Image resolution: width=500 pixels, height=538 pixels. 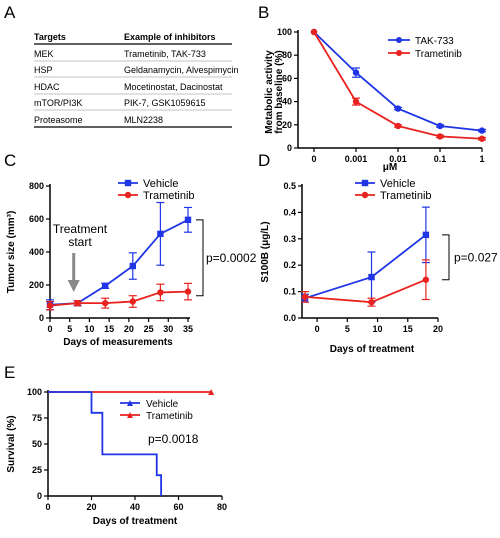 What do you see at coordinates (313, 159) in the screenshot?
I see `x-tick-label-b: 0` at bounding box center [313, 159].